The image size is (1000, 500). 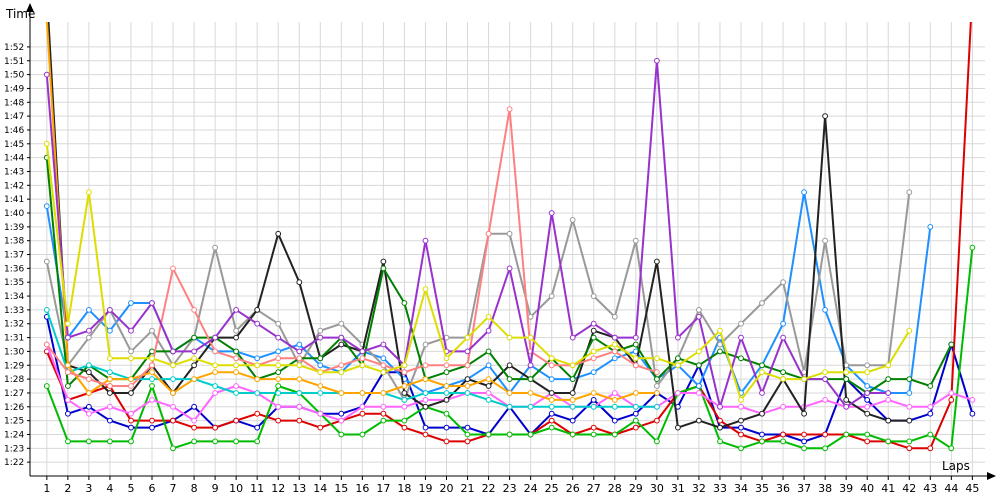 I want to click on x-tick-label: 2, so click(x=67, y=488).